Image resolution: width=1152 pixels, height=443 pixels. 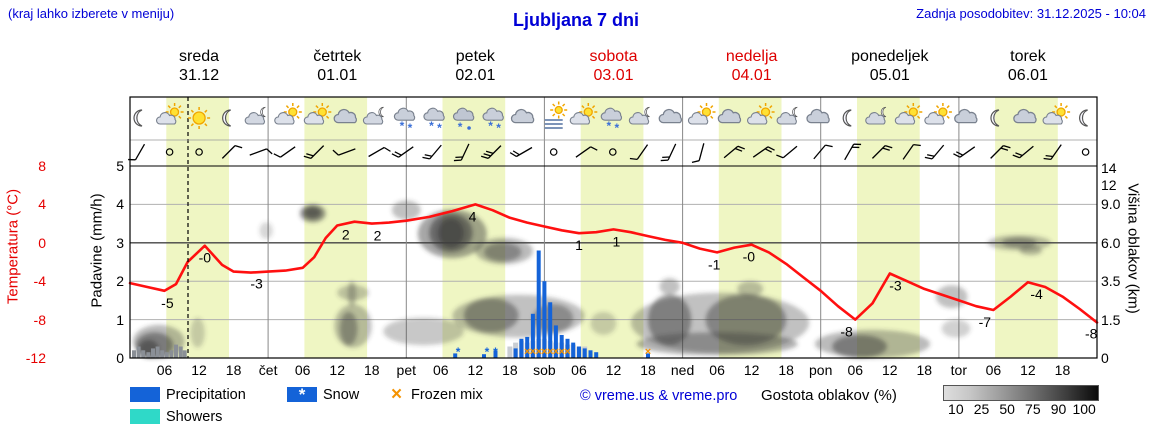 What do you see at coordinates (1007, 409) in the screenshot?
I see `density-tick-label: 50` at bounding box center [1007, 409].